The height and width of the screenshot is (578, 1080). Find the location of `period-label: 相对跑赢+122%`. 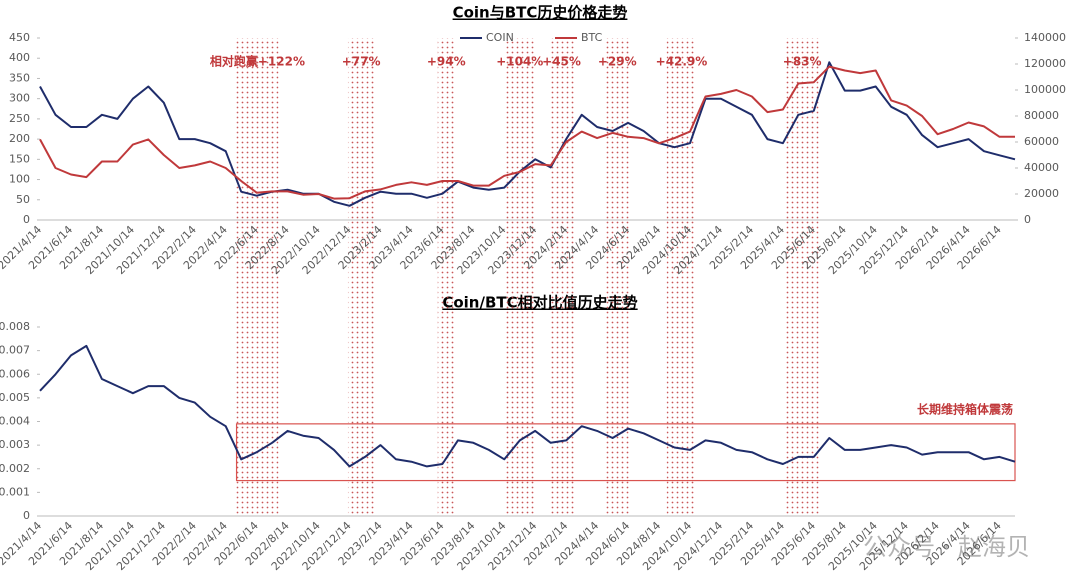

period-label: 相对跑赢+122% is located at coordinates (257, 61).